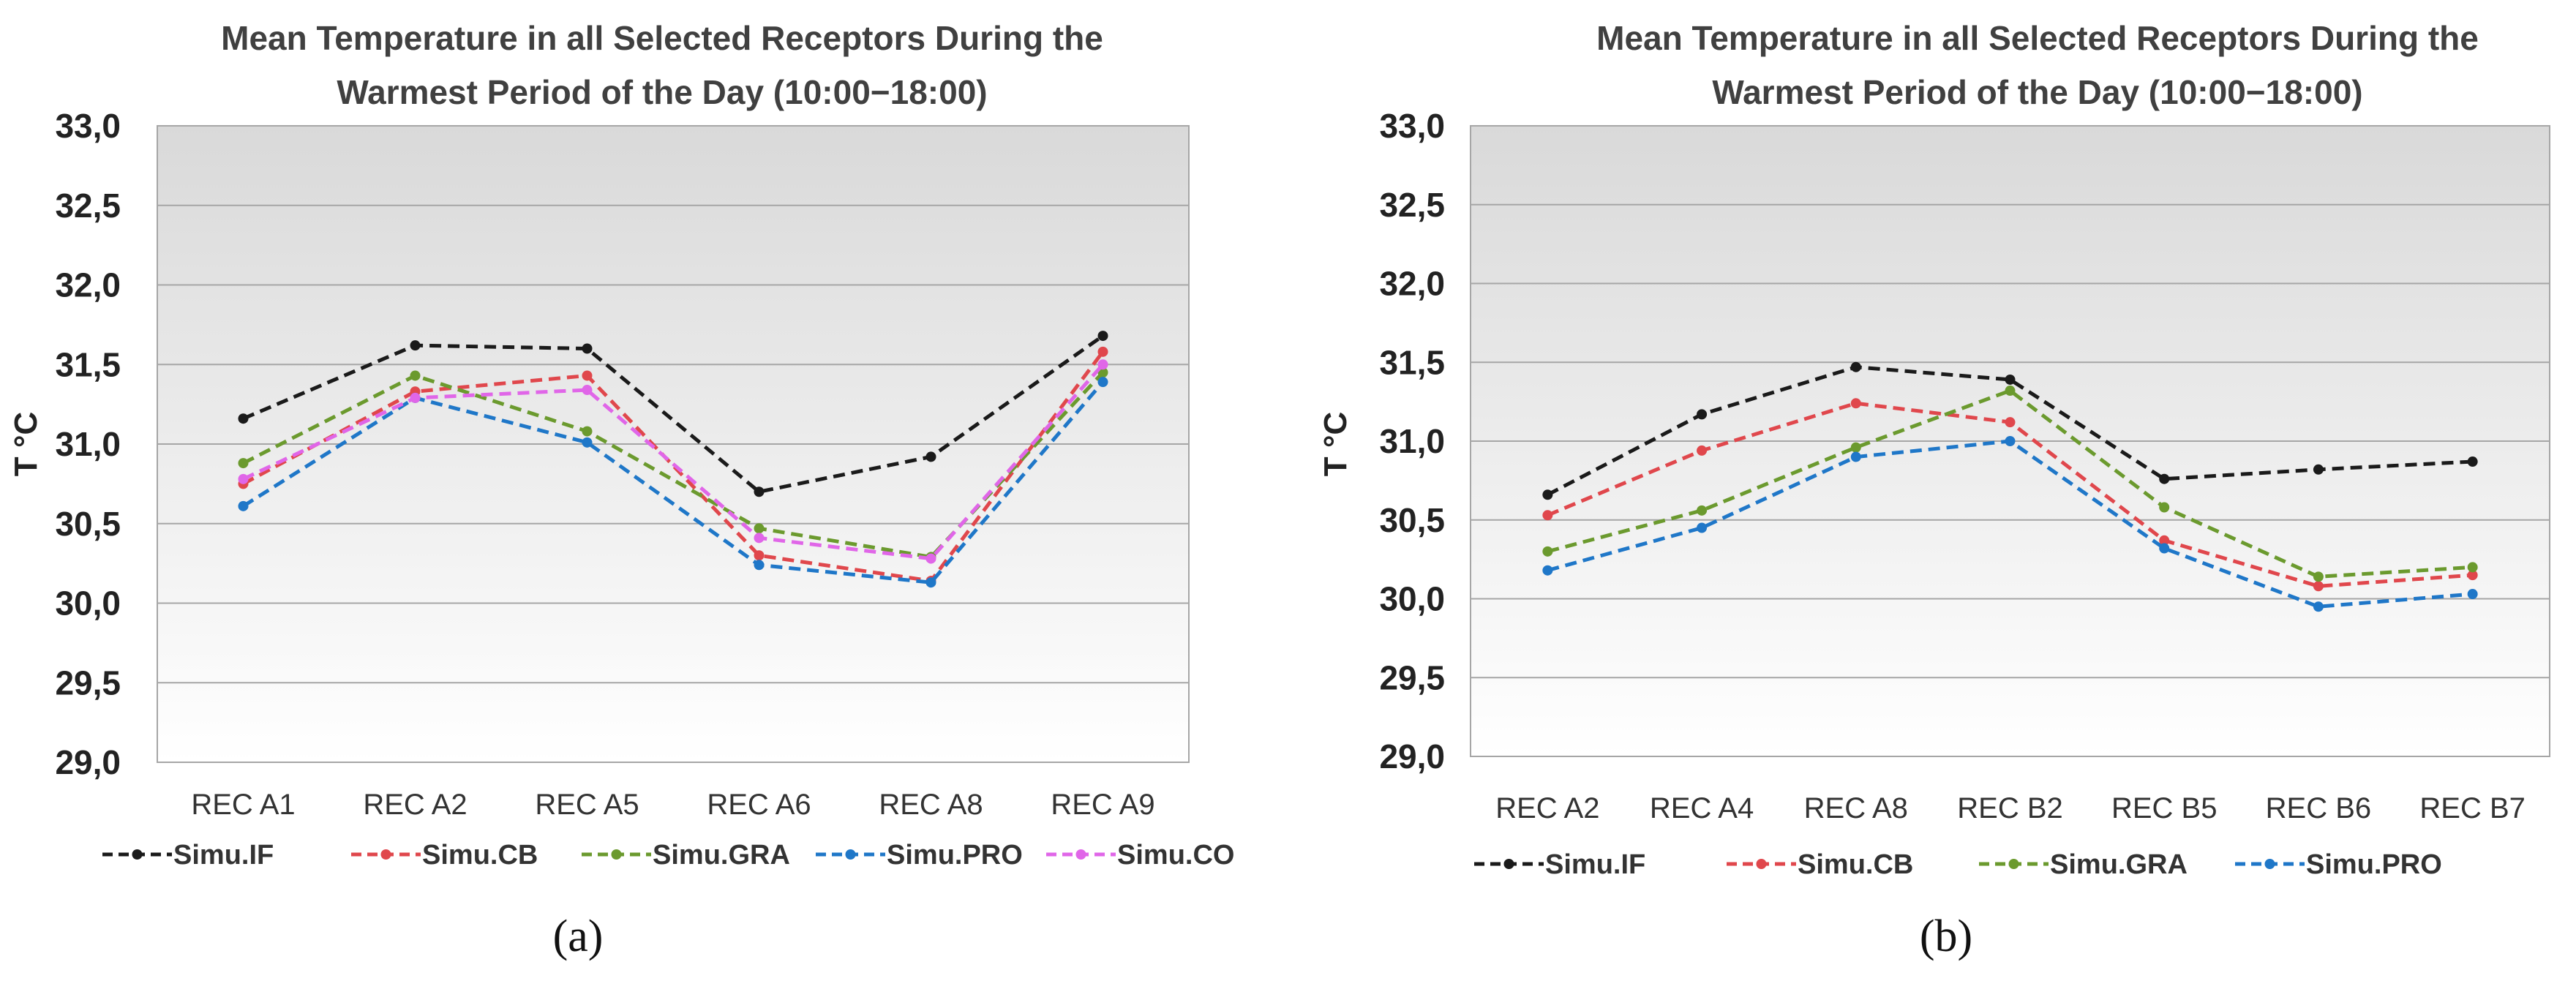  Describe the element at coordinates (2010, 486) in the screenshot. I see `chart-b-series` at that location.